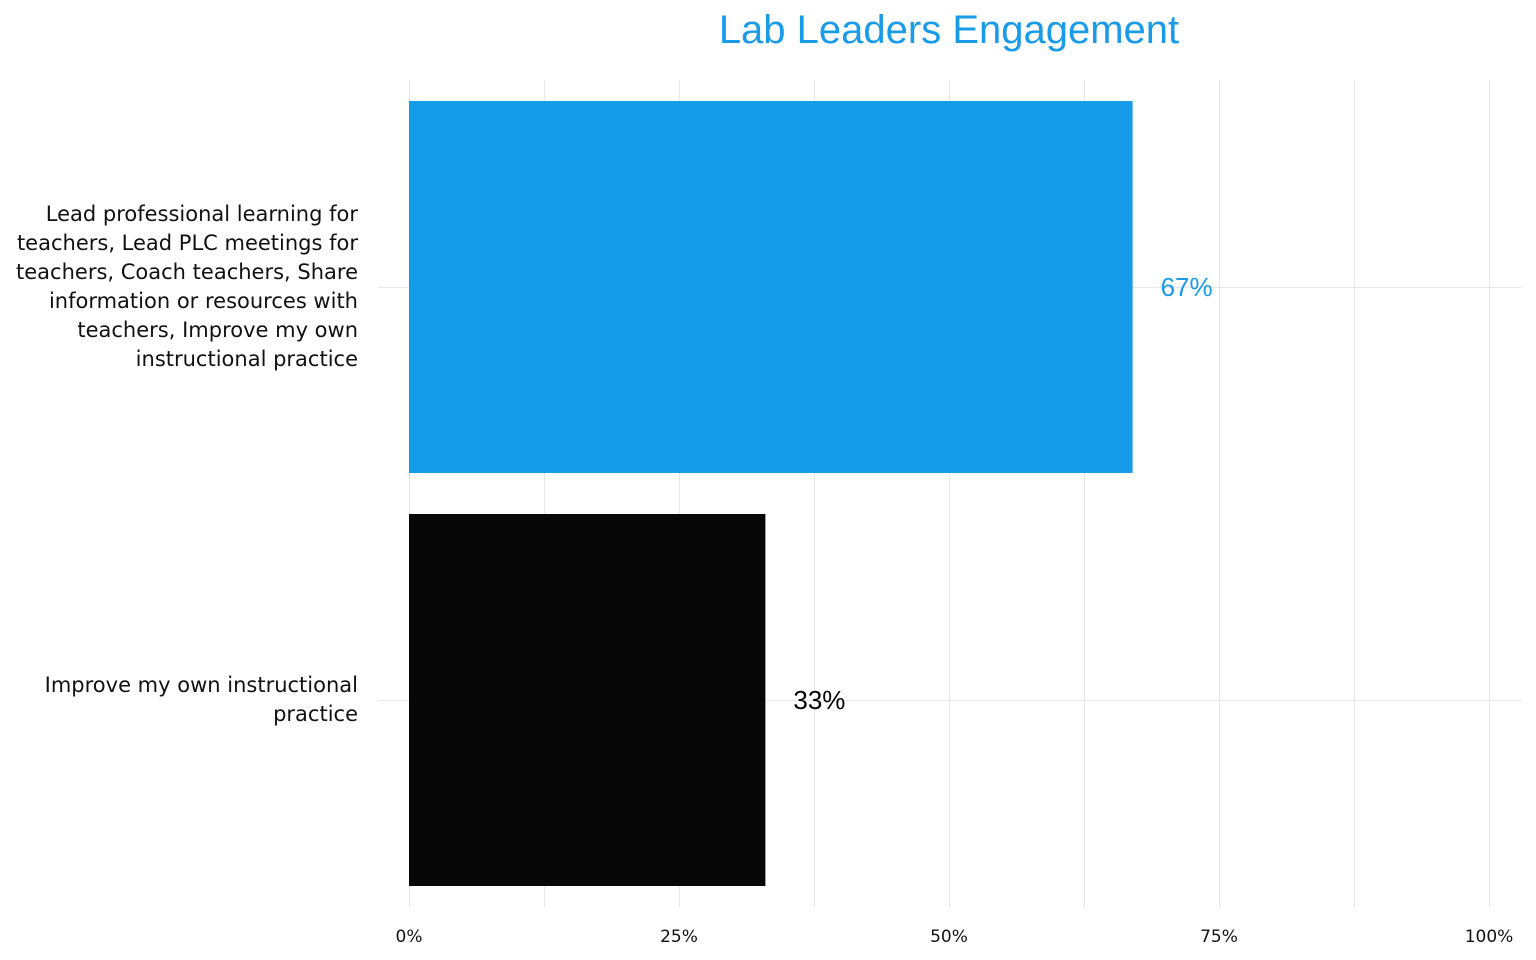 This screenshot has height=960, width=1536. What do you see at coordinates (1219, 937) in the screenshot?
I see `x-tick-label: 75%` at bounding box center [1219, 937].